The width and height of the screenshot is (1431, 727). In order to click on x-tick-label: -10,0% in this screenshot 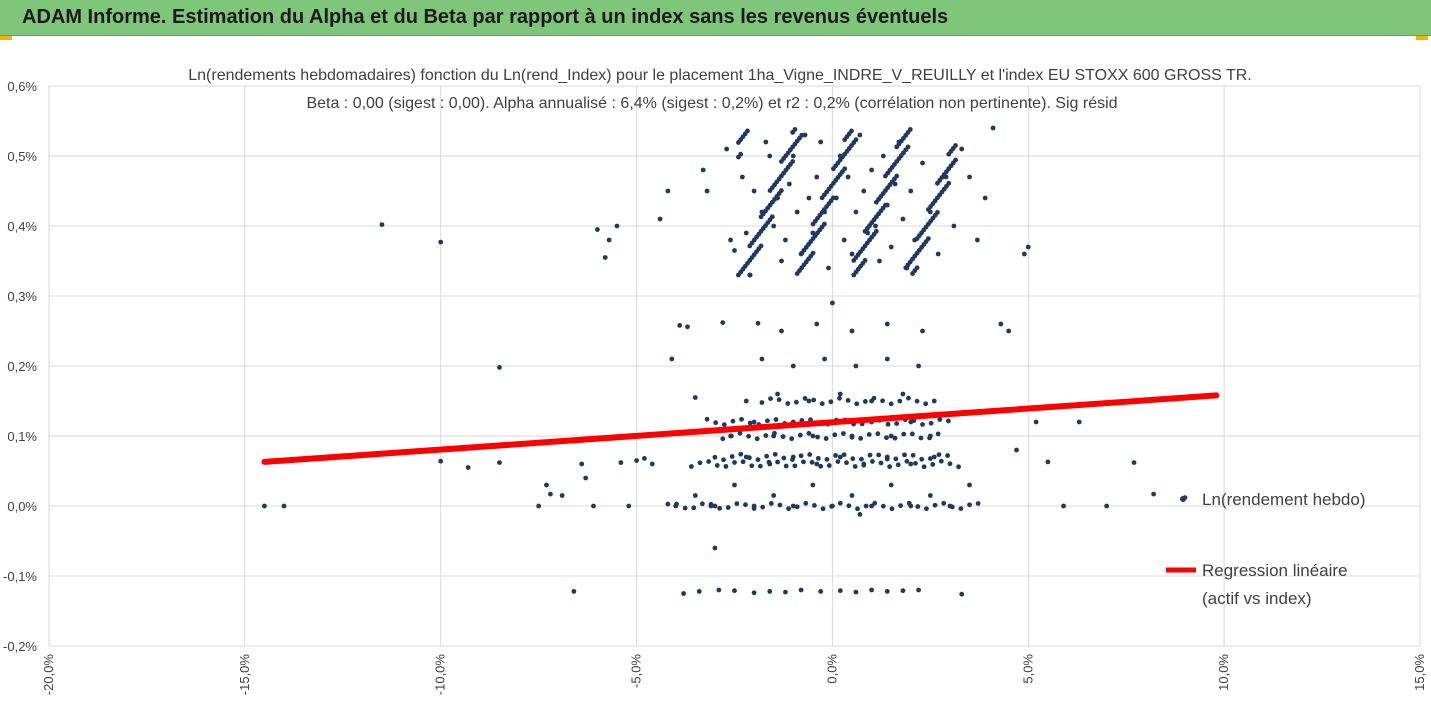, I will do `click(440, 675)`.